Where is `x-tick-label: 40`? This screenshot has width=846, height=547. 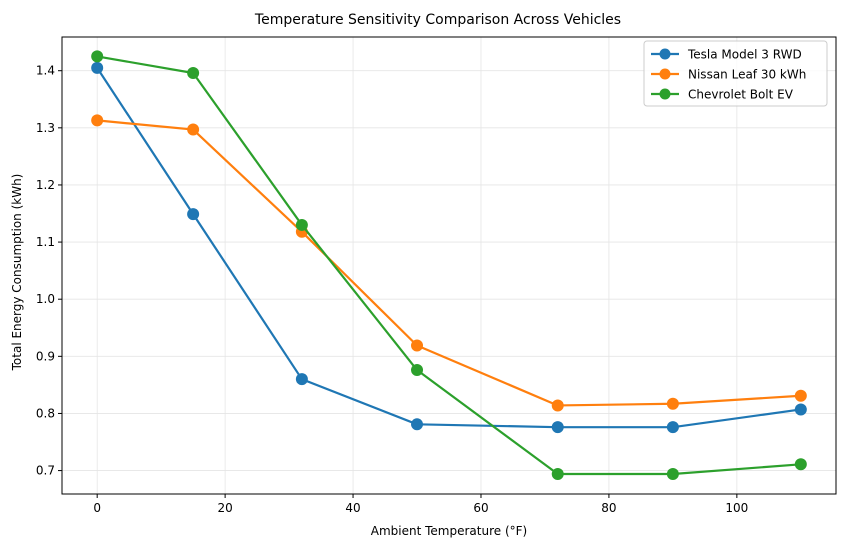
x-tick-label: 40 is located at coordinates (352, 508).